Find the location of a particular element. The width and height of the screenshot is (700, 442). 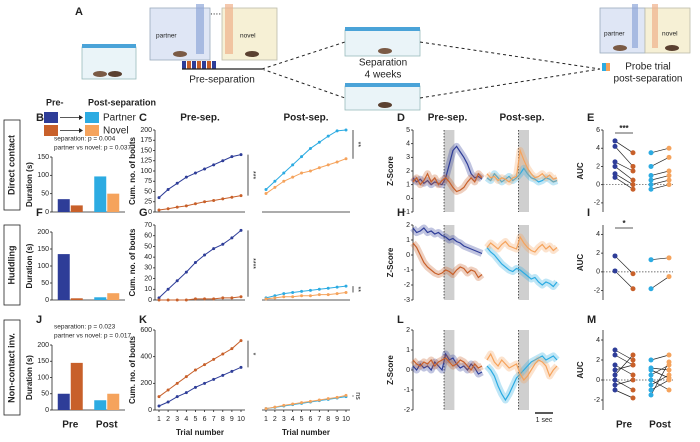

y-tick-label: 5 is located at coordinates (408, 130).